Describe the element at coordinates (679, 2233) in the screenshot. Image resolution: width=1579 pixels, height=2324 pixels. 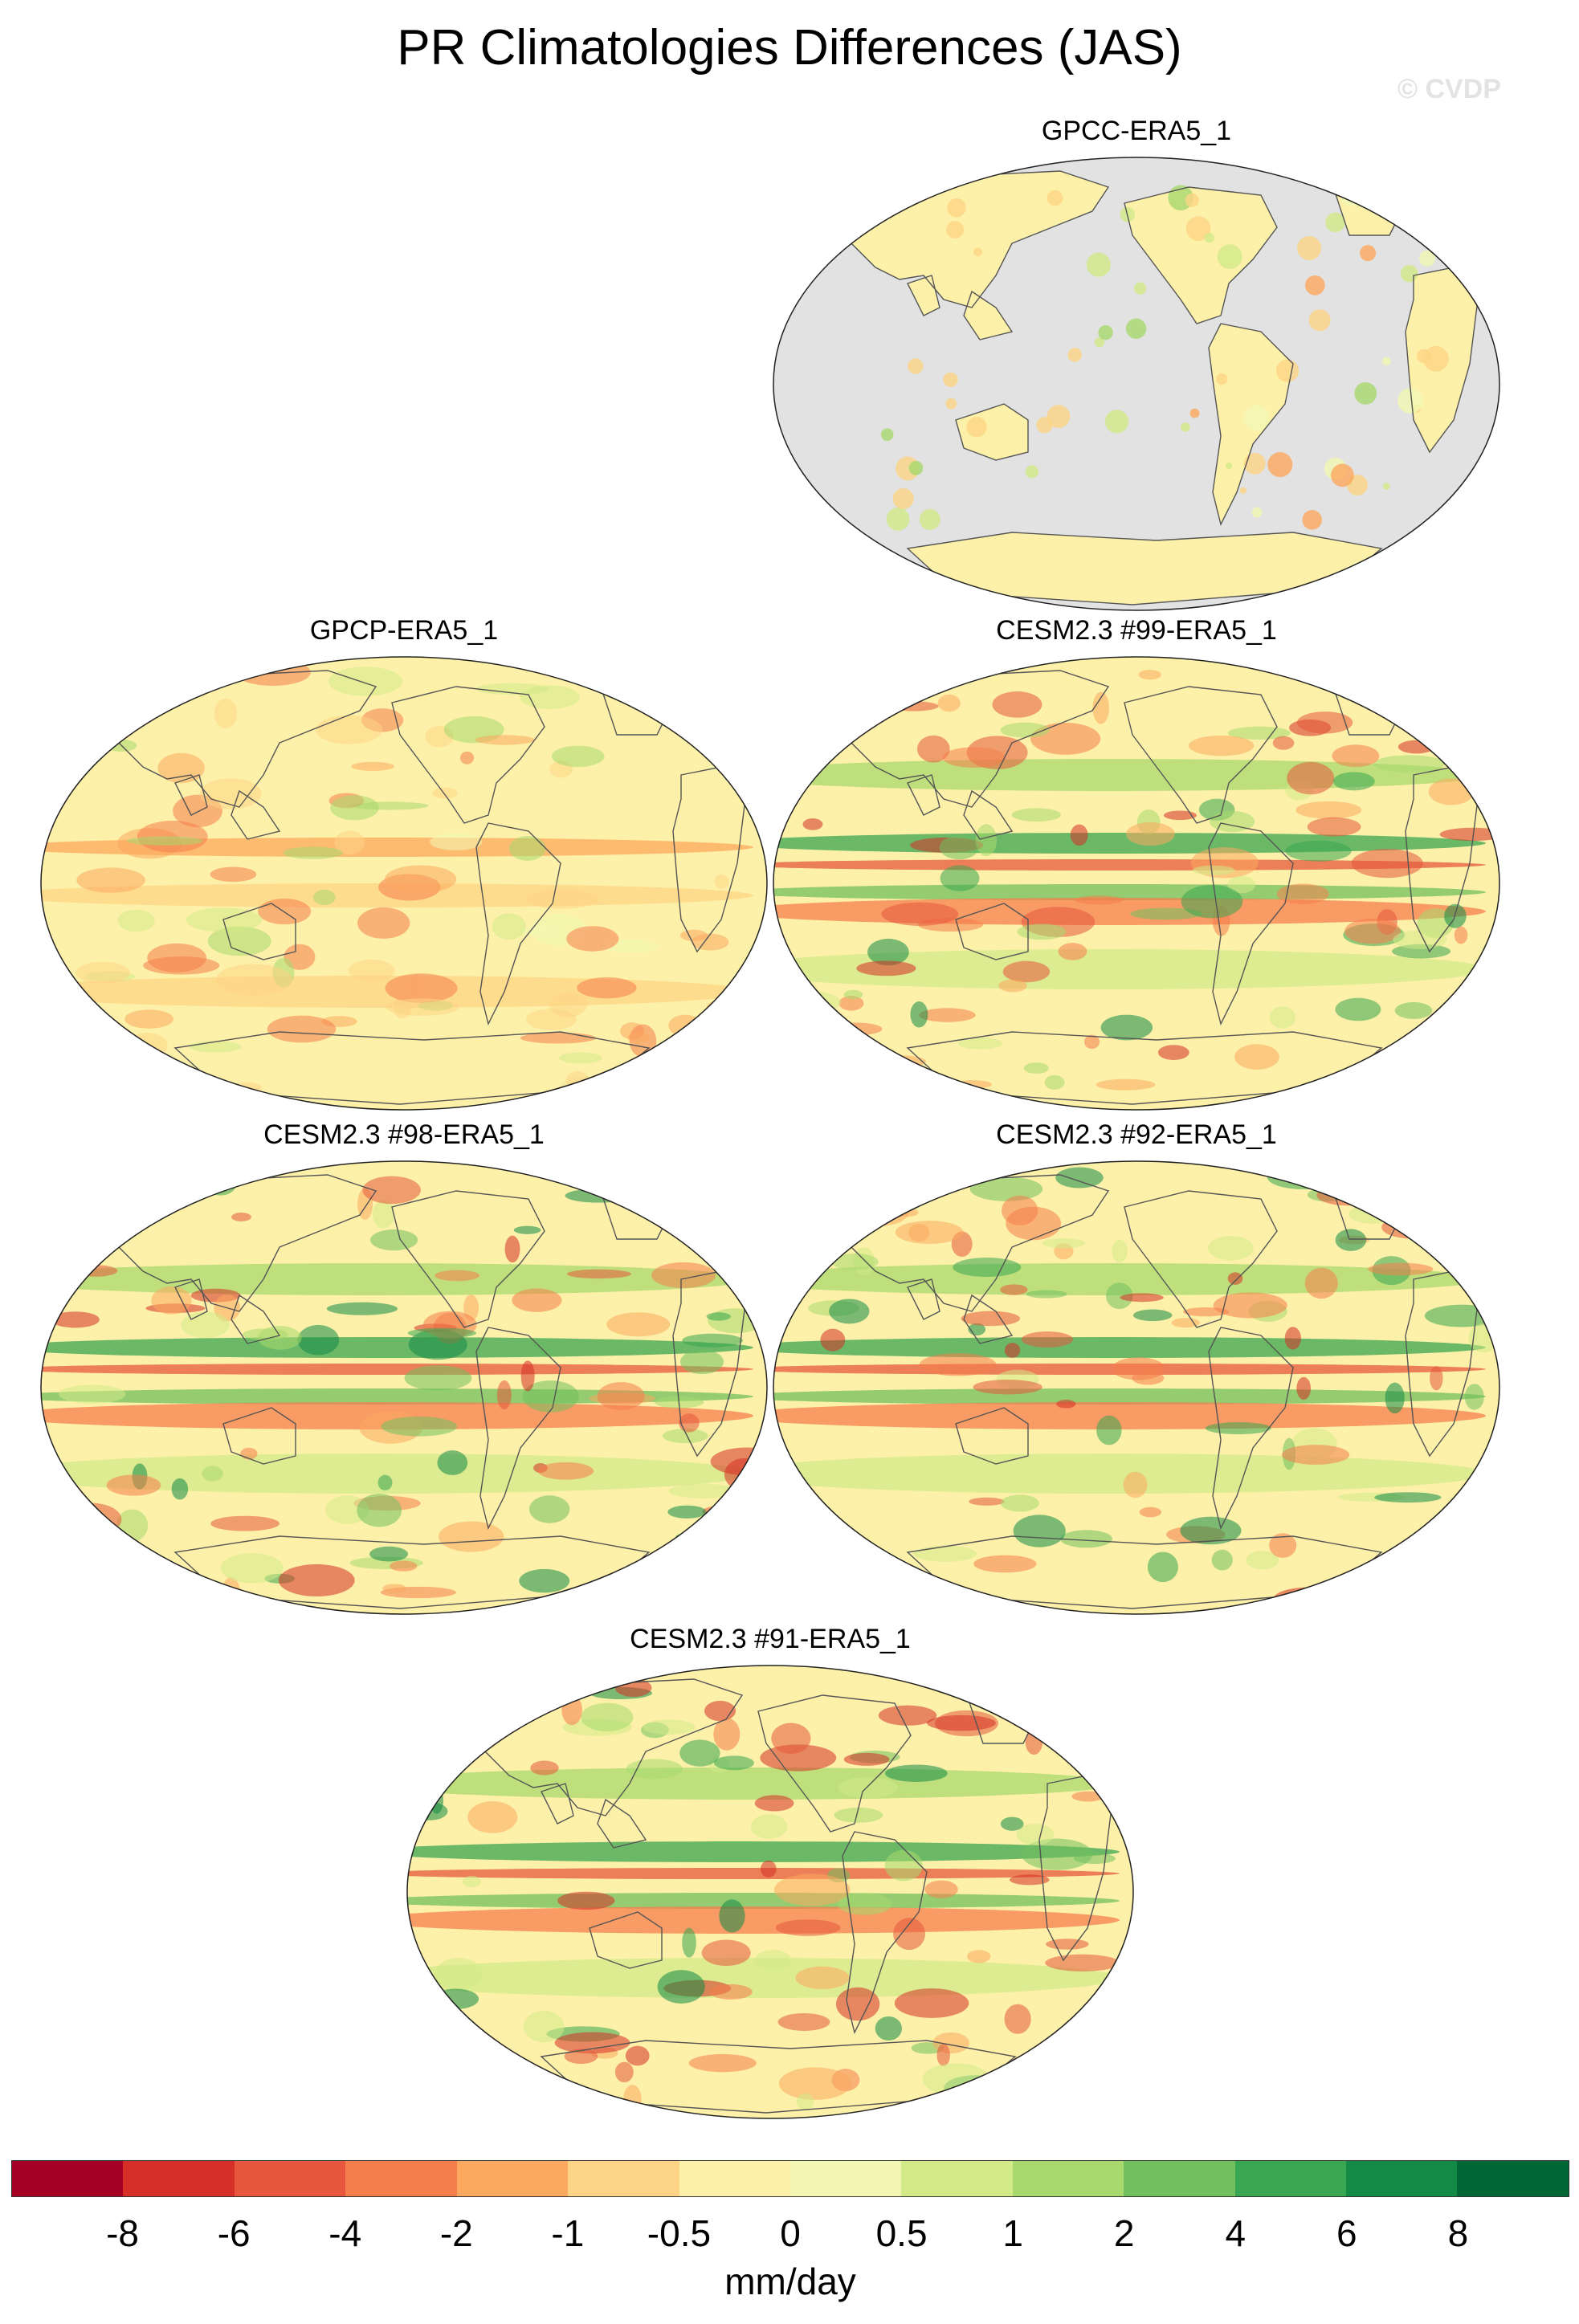
I see `colorbar-tick-label: -0.5` at that location.